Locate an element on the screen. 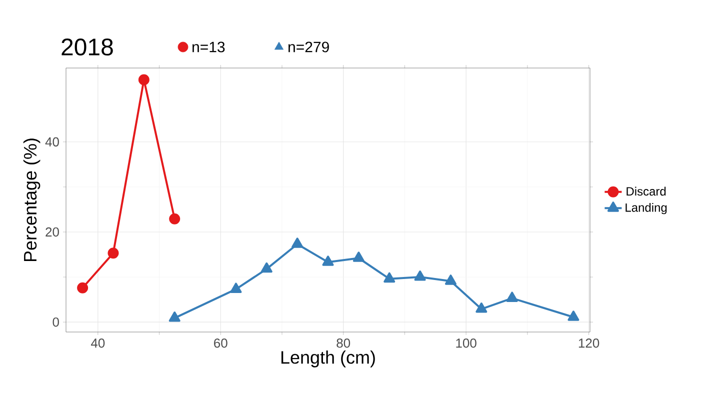 The image size is (720, 399). x-tick-label: 60 is located at coordinates (221, 343).